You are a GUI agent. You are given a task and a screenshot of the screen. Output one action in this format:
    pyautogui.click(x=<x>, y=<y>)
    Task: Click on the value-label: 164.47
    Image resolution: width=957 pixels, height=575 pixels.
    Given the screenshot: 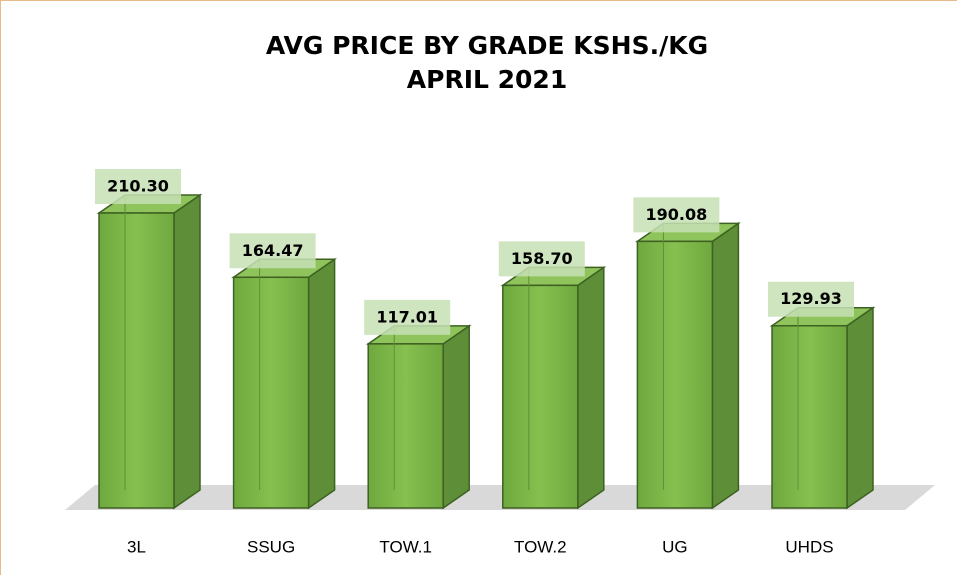 What is the action you would take?
    pyautogui.click(x=273, y=250)
    